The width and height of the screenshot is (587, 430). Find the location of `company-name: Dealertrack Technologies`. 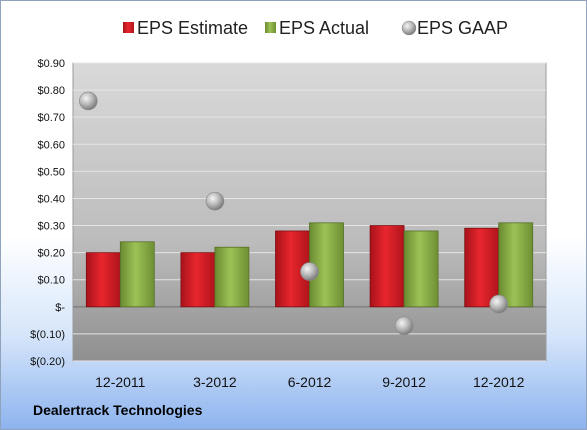

company-name: Dealertrack Technologies is located at coordinates (118, 410).